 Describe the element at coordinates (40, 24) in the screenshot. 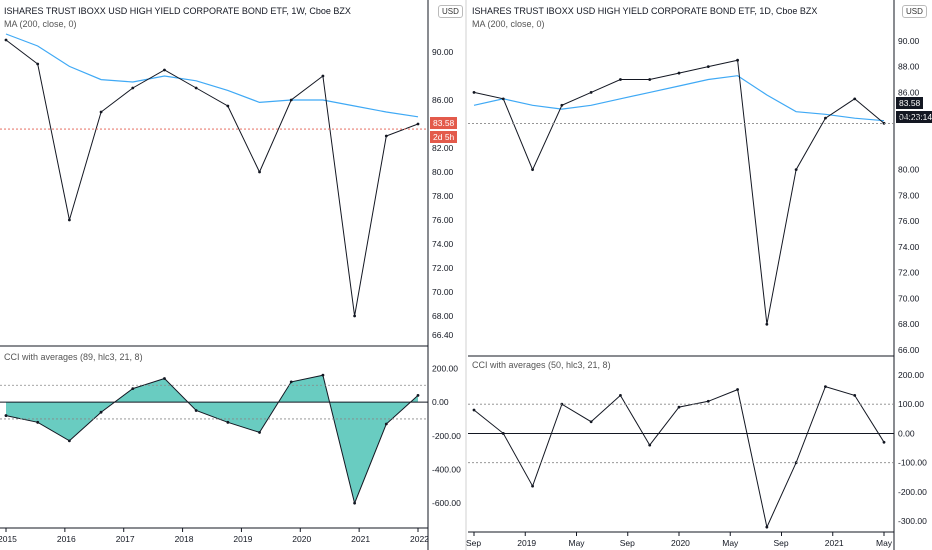

I see `left-ma-label: MA (200, close, 0)` at that location.